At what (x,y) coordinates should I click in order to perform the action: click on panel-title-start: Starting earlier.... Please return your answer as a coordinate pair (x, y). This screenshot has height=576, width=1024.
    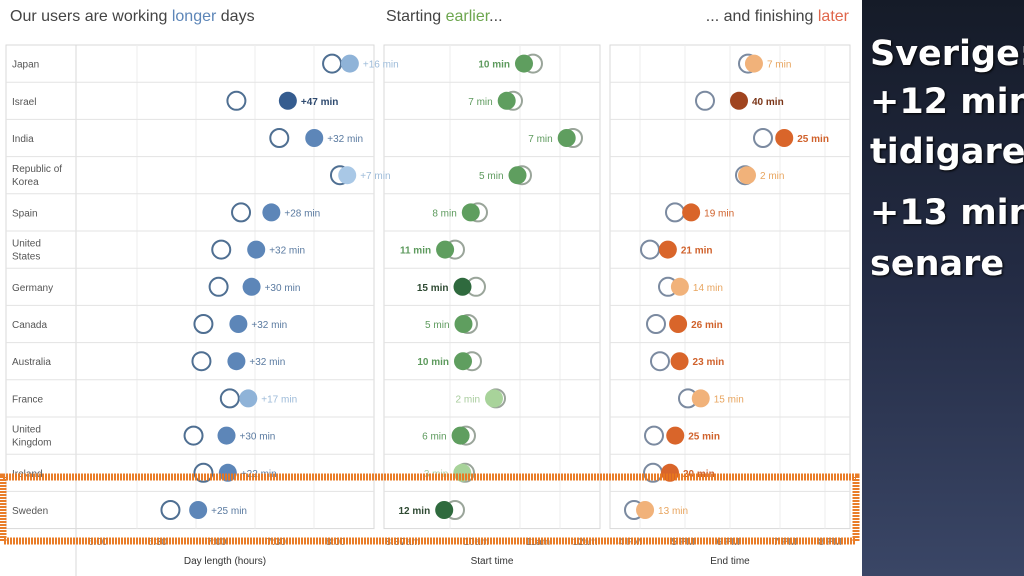
    Looking at the image, I should click on (444, 17).